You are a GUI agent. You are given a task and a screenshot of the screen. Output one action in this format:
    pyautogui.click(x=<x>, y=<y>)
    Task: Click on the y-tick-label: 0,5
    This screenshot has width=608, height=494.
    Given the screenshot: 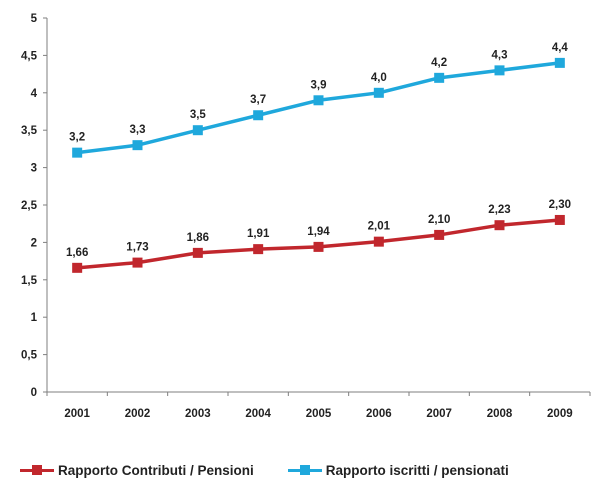 What is the action you would take?
    pyautogui.click(x=29, y=356)
    